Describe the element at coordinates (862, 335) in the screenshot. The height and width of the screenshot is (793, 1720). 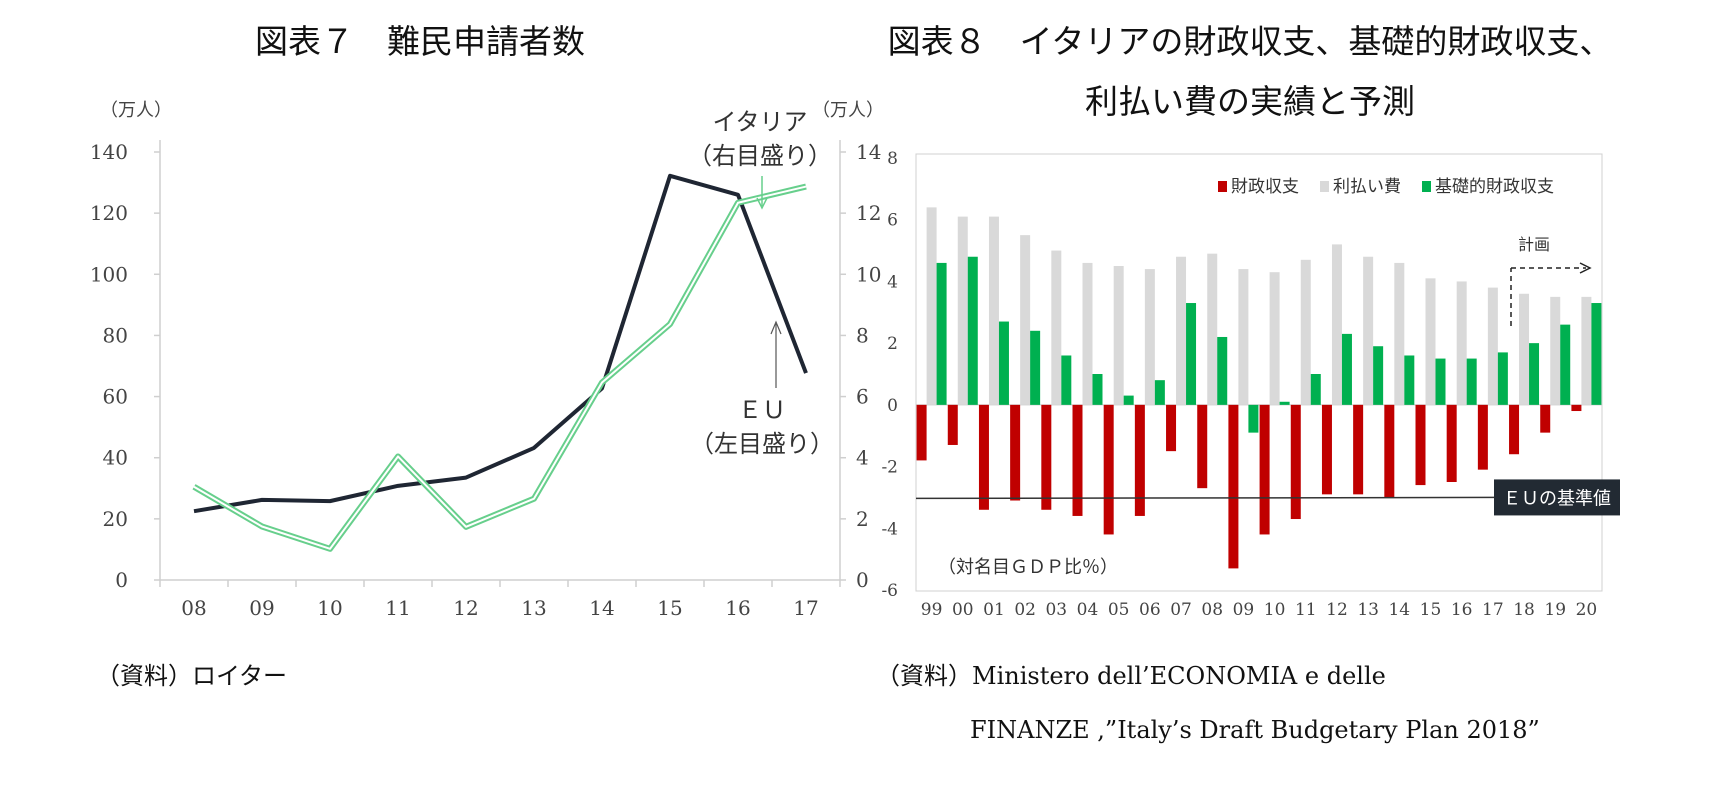
I see `right-y-tick-label: 8` at that location.